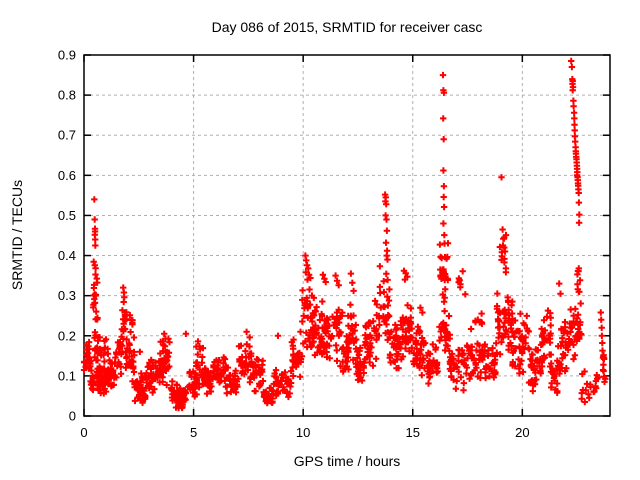 Image resolution: width=640 pixels, height=480 pixels. Describe the element at coordinates (347, 461) in the screenshot. I see `x-axis-label: GPS time / hours` at that location.